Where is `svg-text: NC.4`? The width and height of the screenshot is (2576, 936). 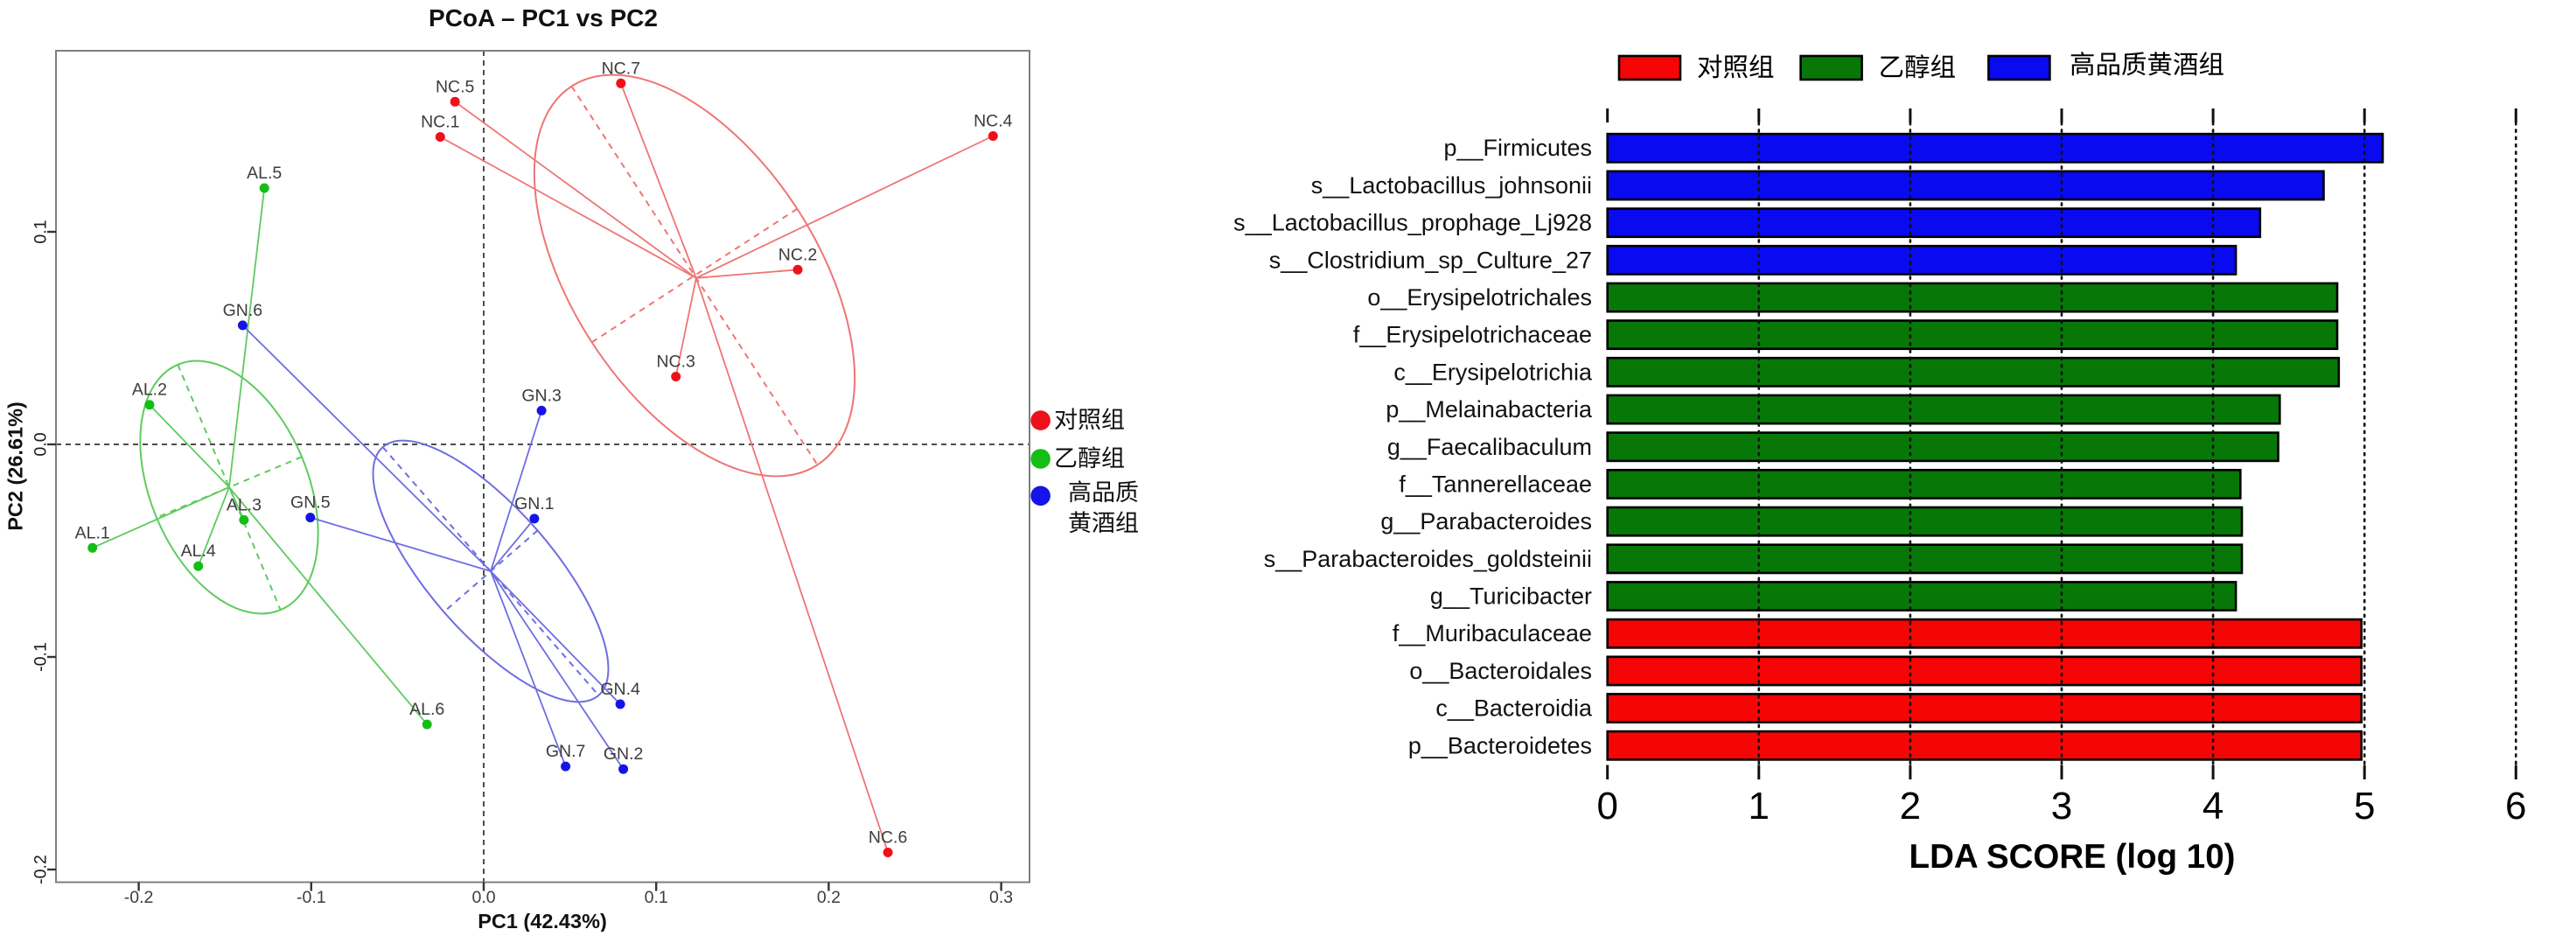
svg-text: NC.4 is located at coordinates (993, 122).